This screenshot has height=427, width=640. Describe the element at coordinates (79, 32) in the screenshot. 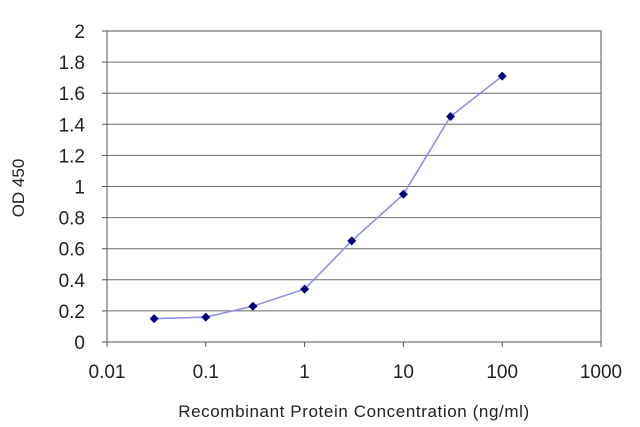

I see `y-tick-label: 2` at that location.